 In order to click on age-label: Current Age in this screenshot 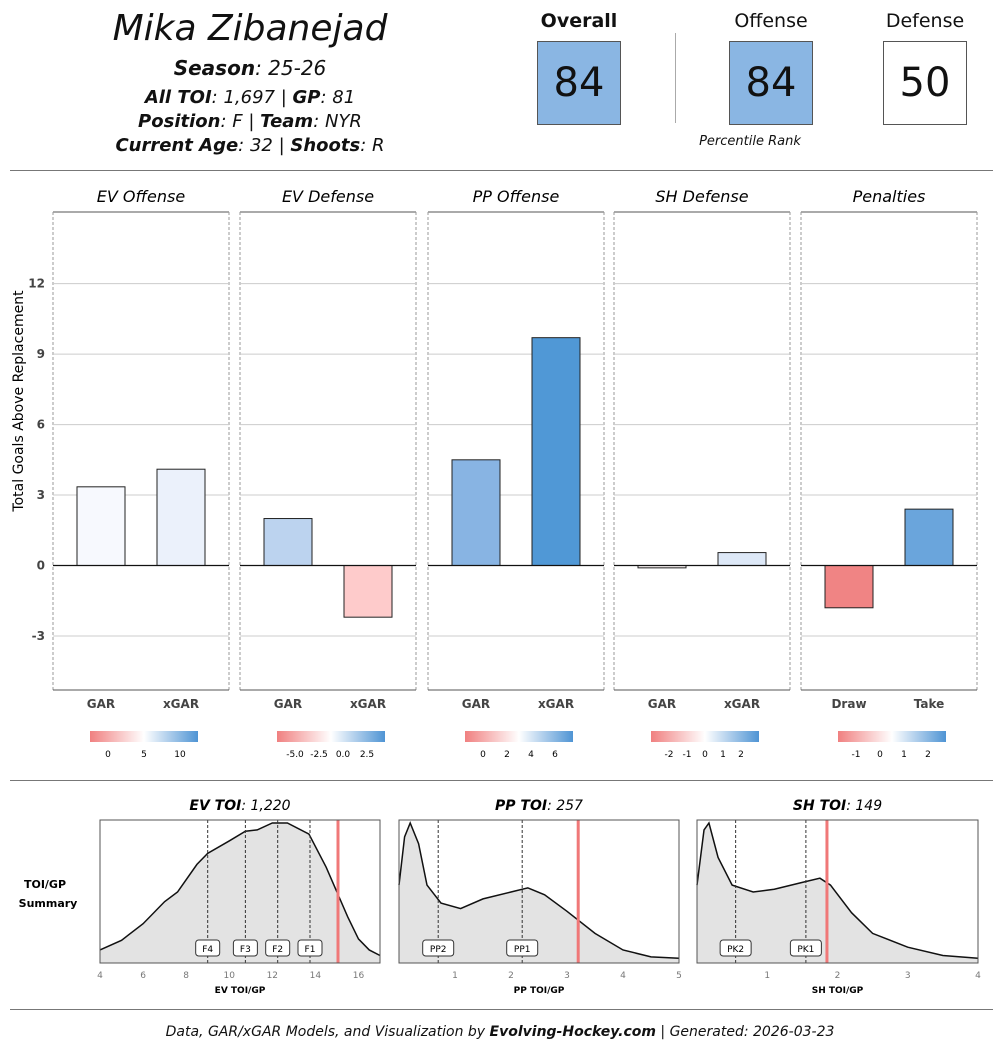, I will do `click(177, 145)`.